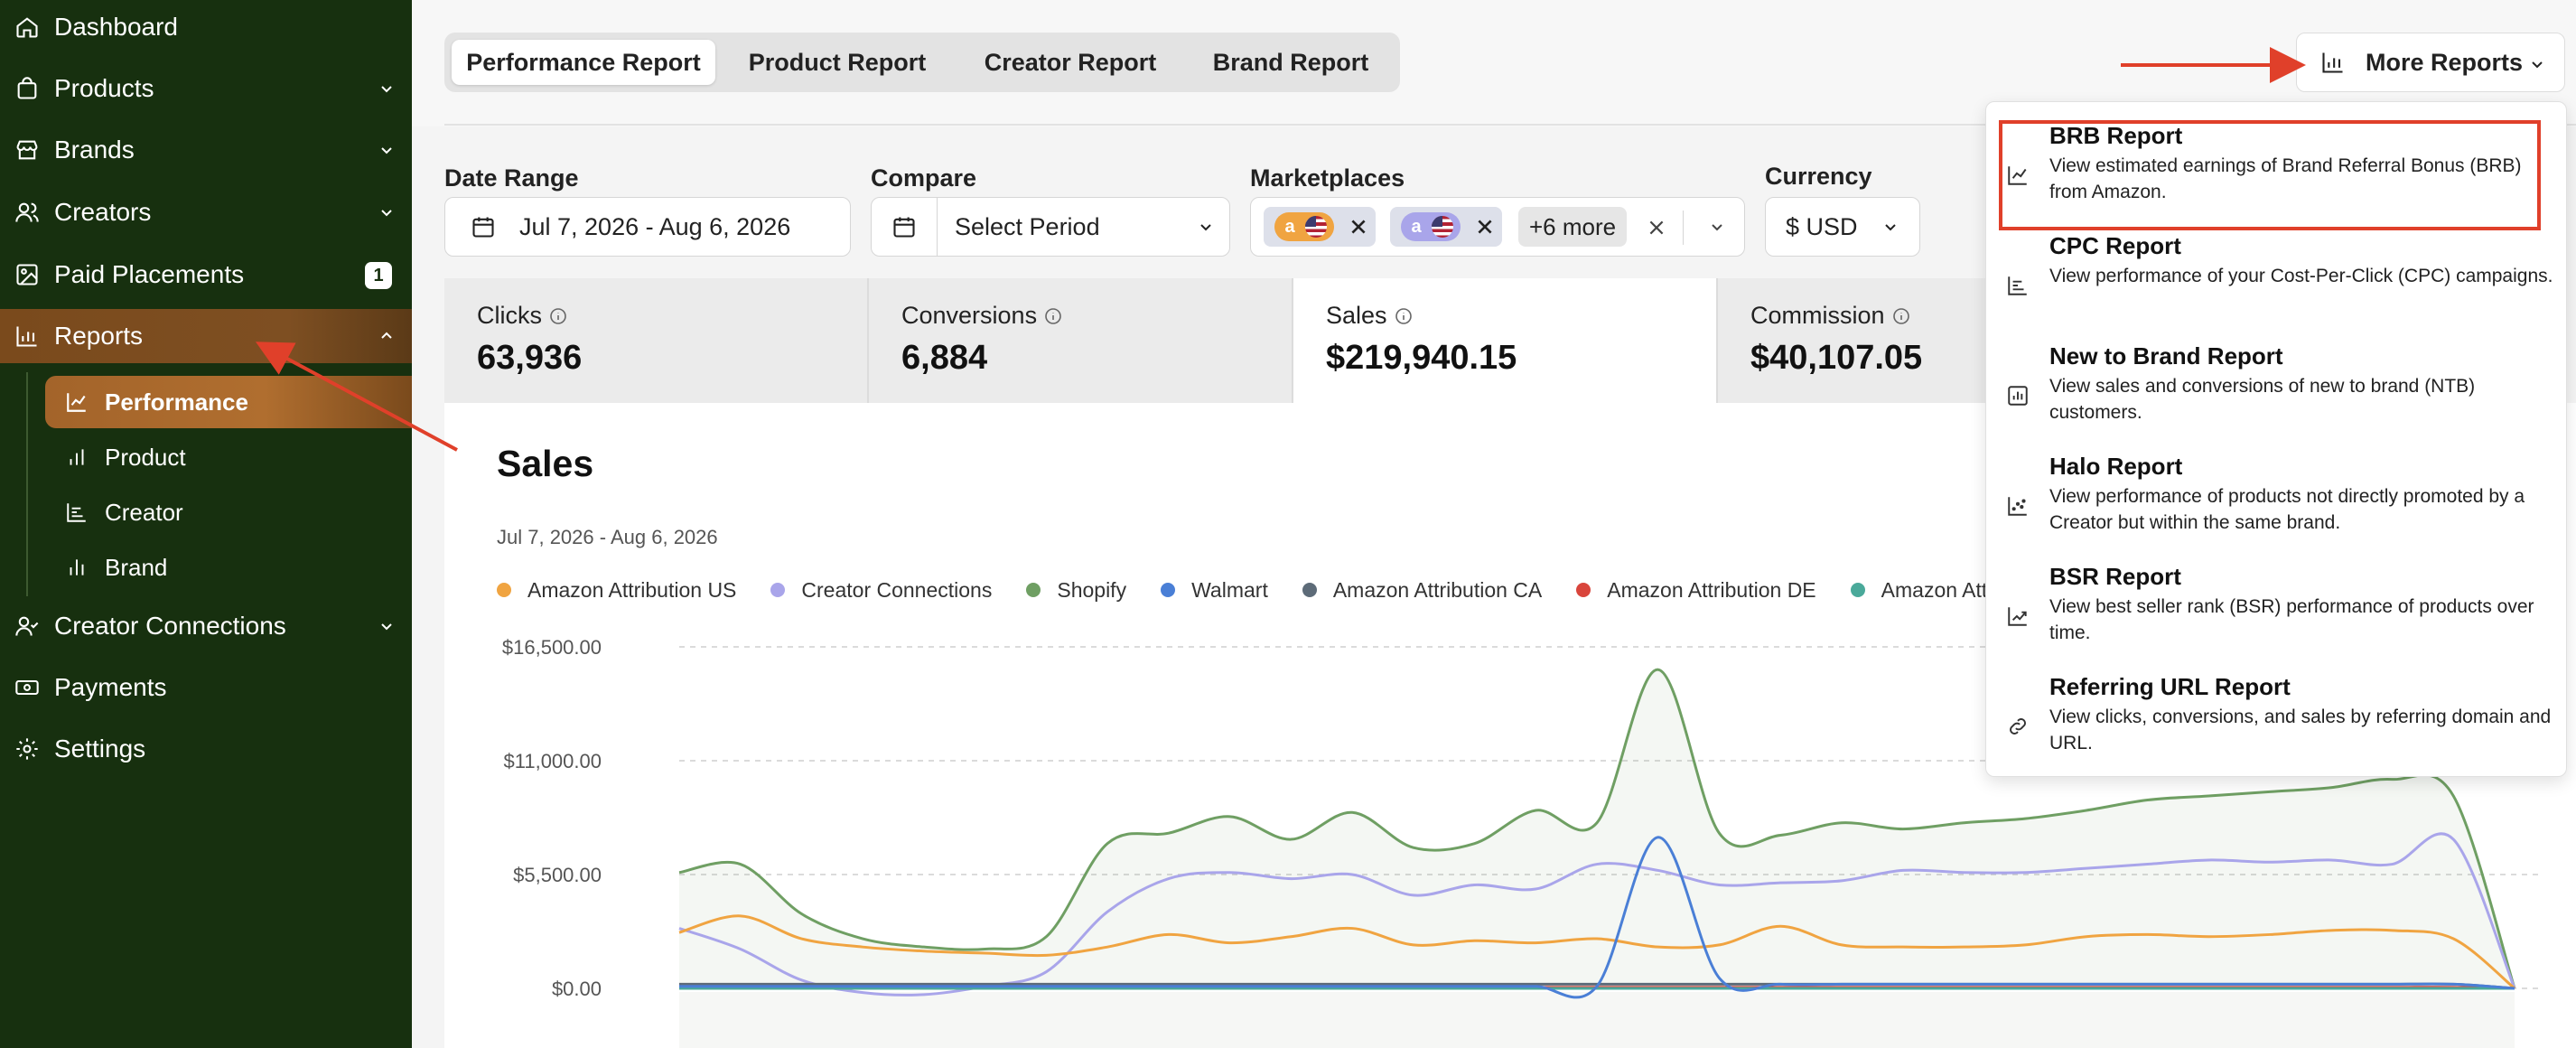 This screenshot has width=2576, height=1048. Describe the element at coordinates (206, 402) in the screenshot. I see `sidebar-subitem-performance: Performance` at that location.